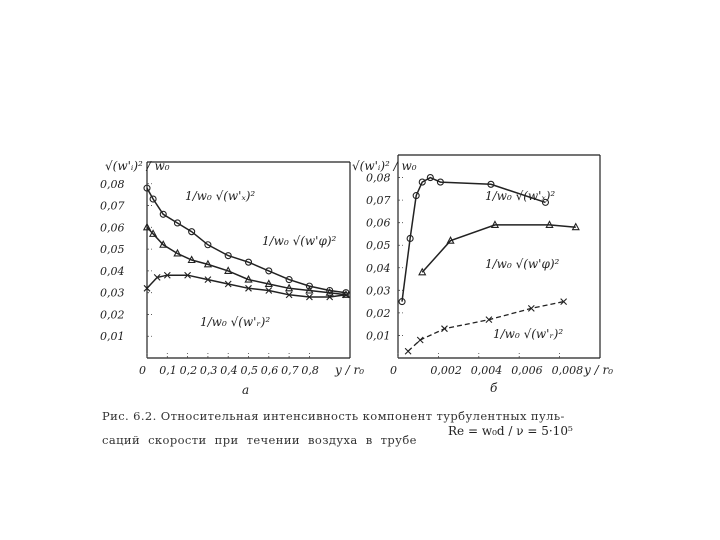  Describe the element at coordinates (522, 264) in the screenshot. I see `panel-b-series-phi-label: 1/w₀ √(w'φ)²` at that location.